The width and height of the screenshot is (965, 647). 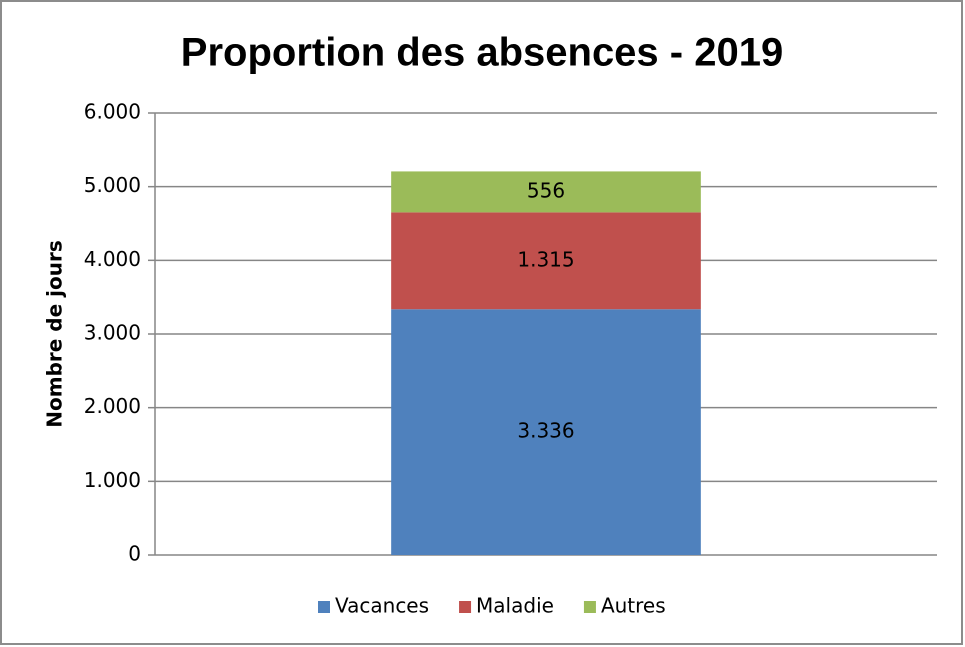 What do you see at coordinates (112, 112) in the screenshot?
I see `y-tick-label: 6.000` at bounding box center [112, 112].